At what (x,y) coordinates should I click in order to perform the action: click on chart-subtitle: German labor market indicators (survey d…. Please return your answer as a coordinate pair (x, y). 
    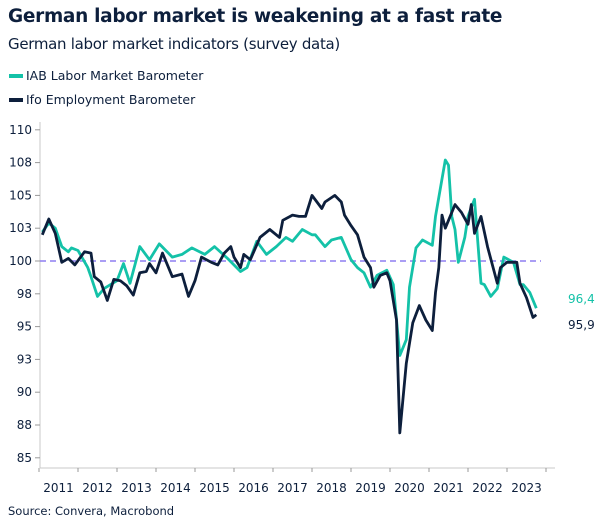
    Looking at the image, I should click on (174, 44).